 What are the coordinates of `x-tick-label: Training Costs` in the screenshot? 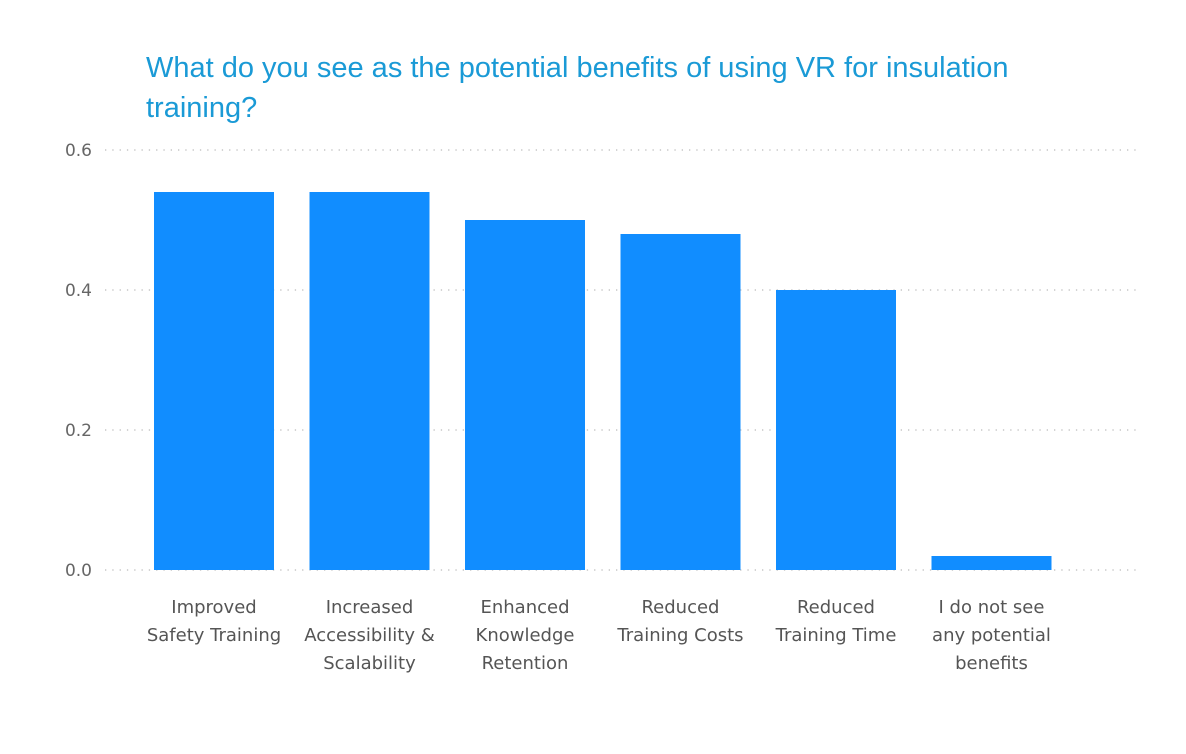 It's located at (679, 635).